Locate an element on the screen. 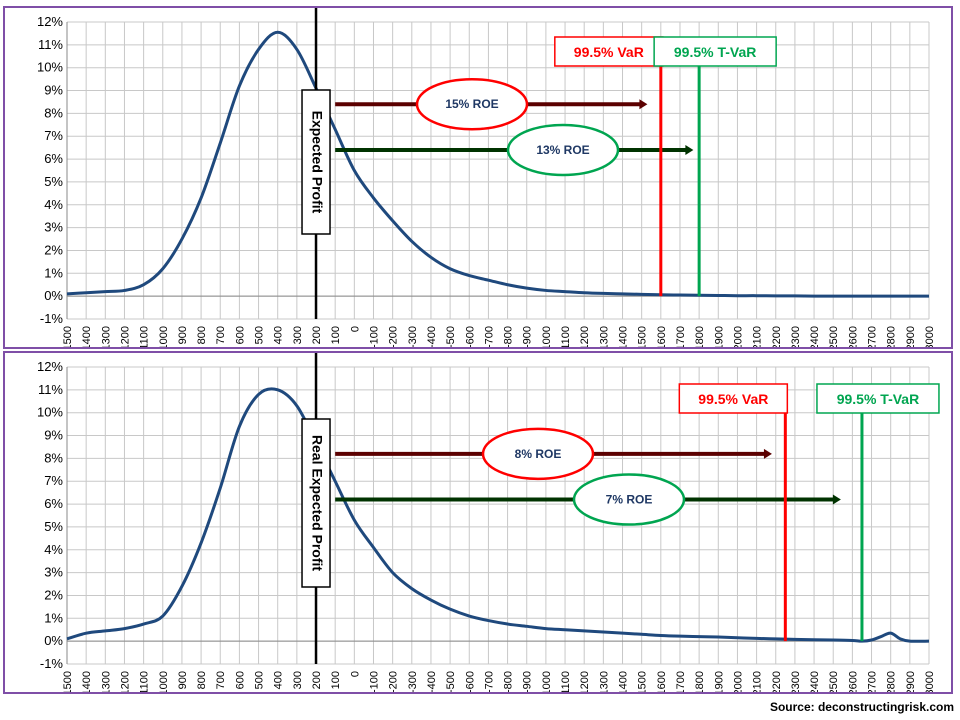 The height and width of the screenshot is (720, 960). y-tick-label: 9% is located at coordinates (53, 435).